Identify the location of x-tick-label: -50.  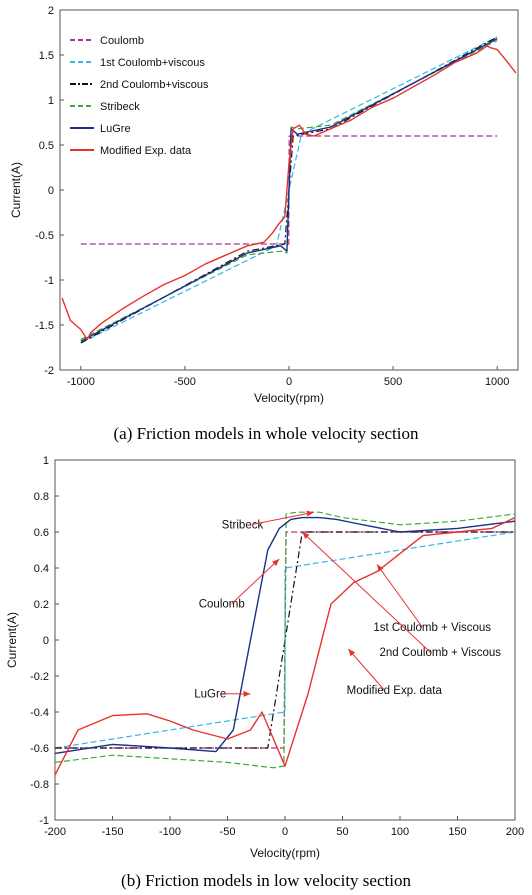
(228, 832).